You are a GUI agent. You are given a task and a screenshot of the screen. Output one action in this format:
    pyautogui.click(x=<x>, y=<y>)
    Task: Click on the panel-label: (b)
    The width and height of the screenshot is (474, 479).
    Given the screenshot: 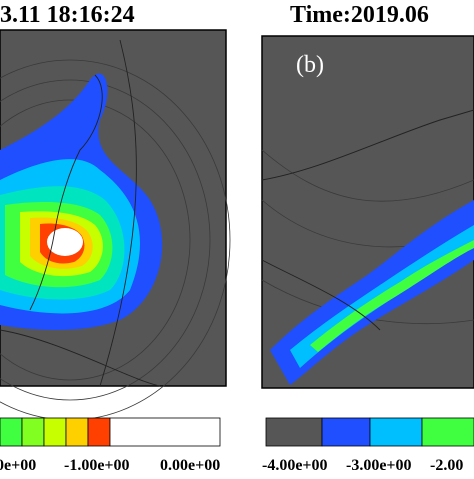 What is the action you would take?
    pyautogui.click(x=310, y=65)
    